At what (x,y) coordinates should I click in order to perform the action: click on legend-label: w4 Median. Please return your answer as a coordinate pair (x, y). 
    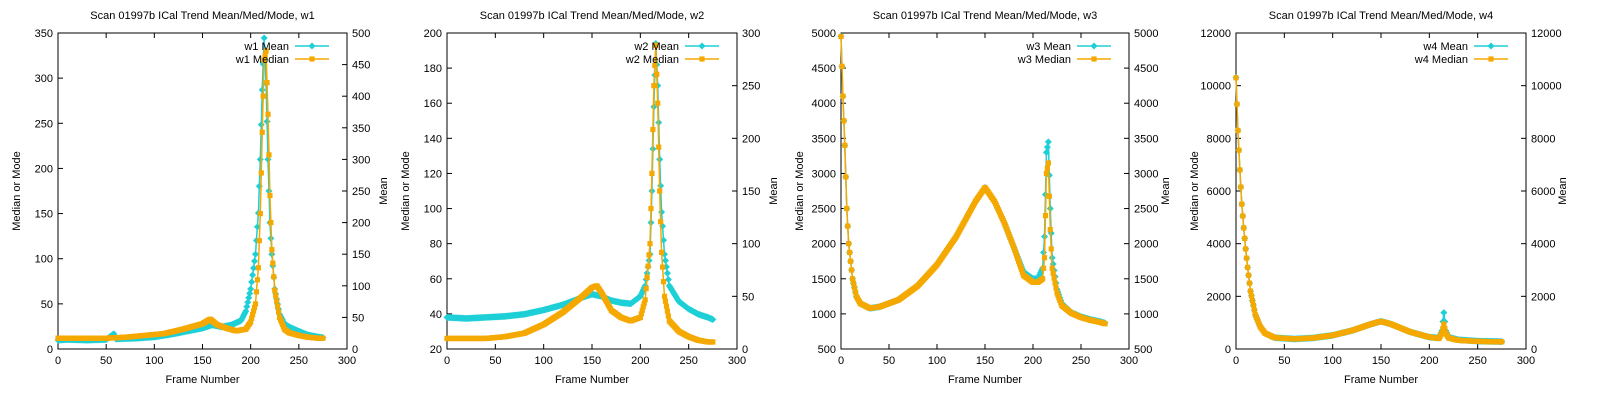
    Looking at the image, I should click on (1441, 60).